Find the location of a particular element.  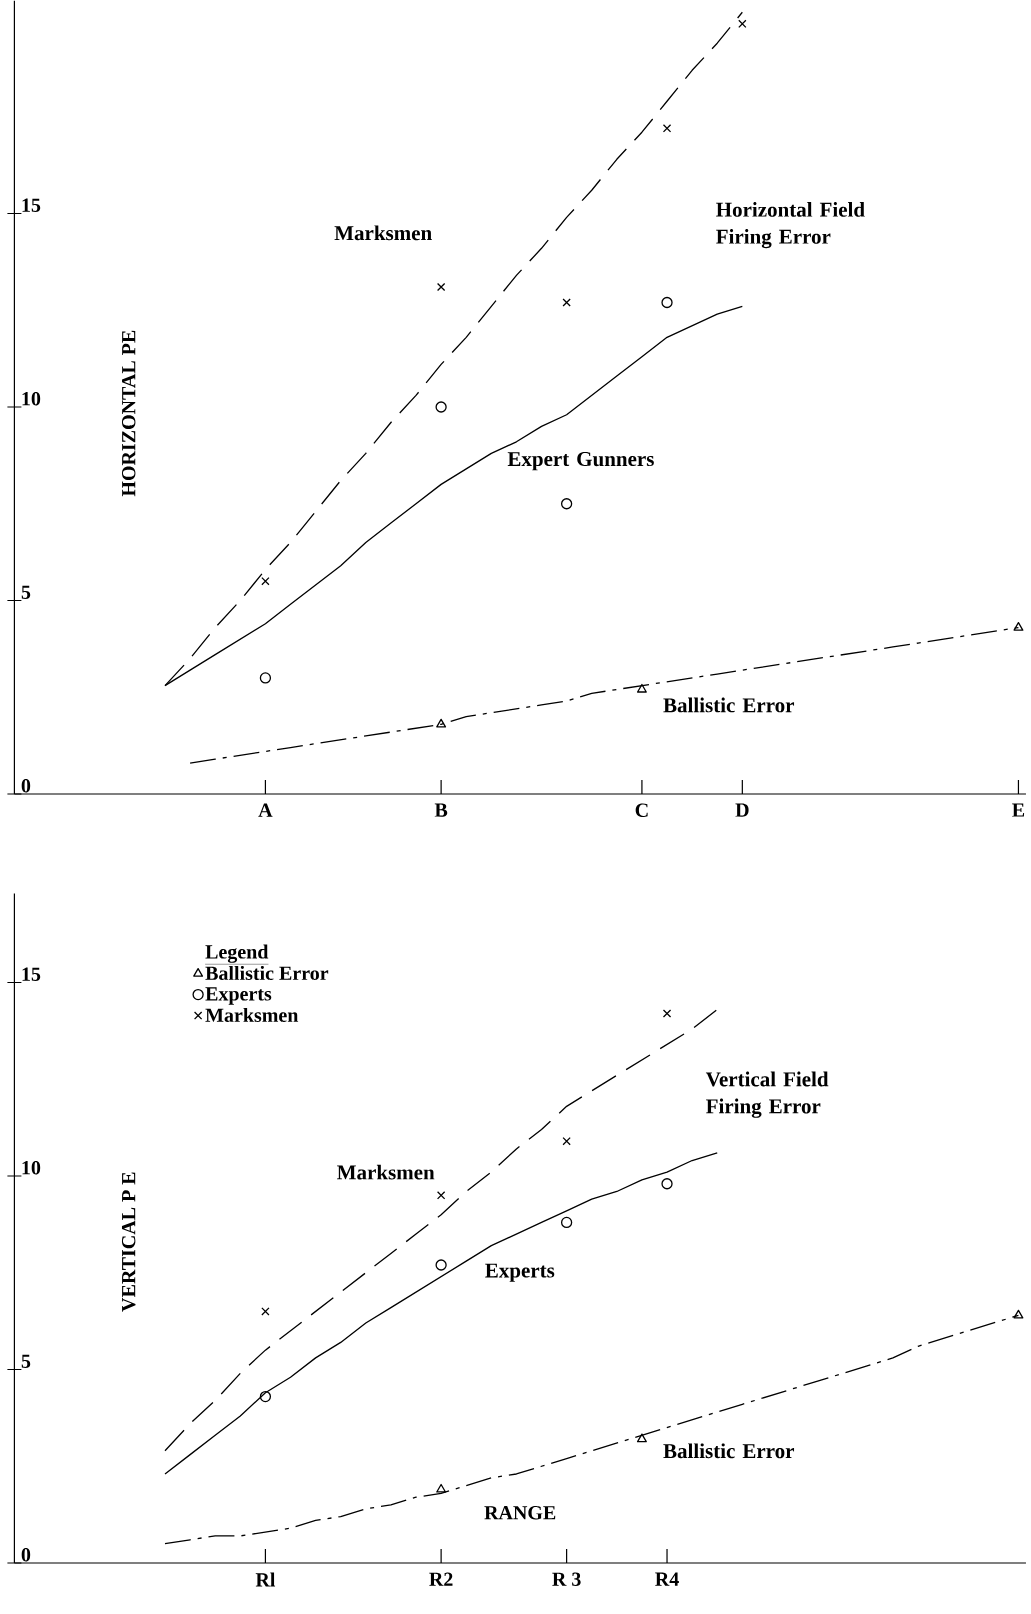

x-tick-label: R 3 is located at coordinates (566, 1579).